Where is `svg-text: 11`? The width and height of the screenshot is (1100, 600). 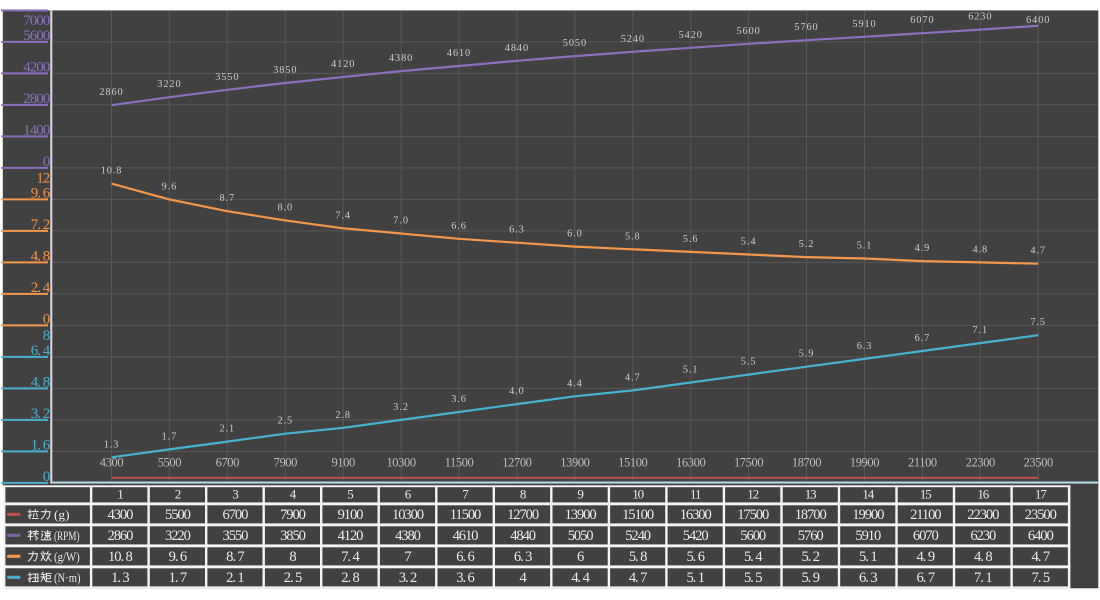
svg-text: 11 is located at coordinates (695, 494).